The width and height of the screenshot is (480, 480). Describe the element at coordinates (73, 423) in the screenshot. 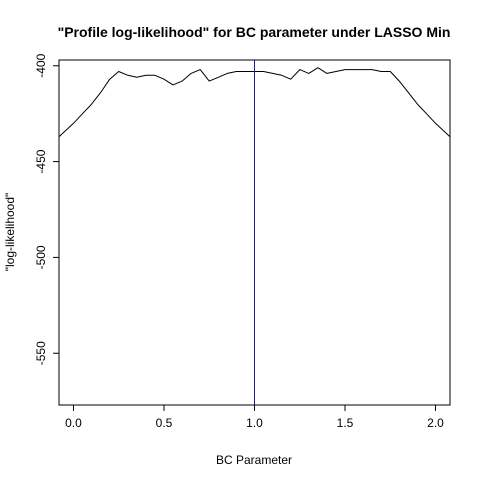

I see `x-tick-label-0: 0.0` at that location.